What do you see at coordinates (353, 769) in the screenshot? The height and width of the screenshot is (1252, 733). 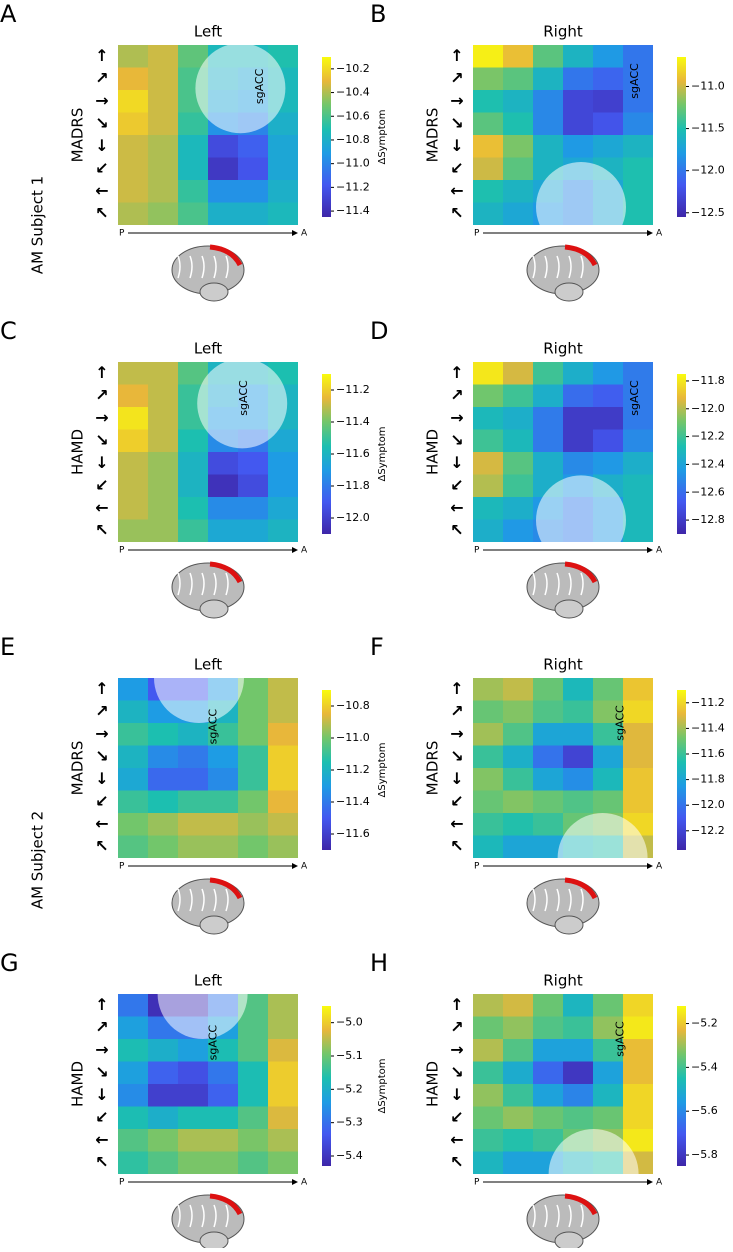 I see `colorbar-tick-label: −11.2` at bounding box center [353, 769].